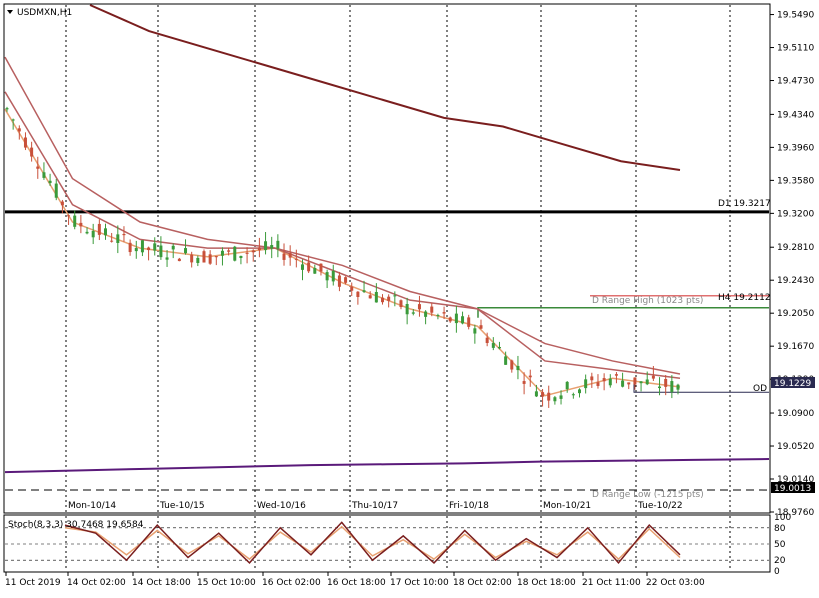 The width and height of the screenshot is (819, 598). I want to click on price-tick-label: 19.2810, so click(795, 248).